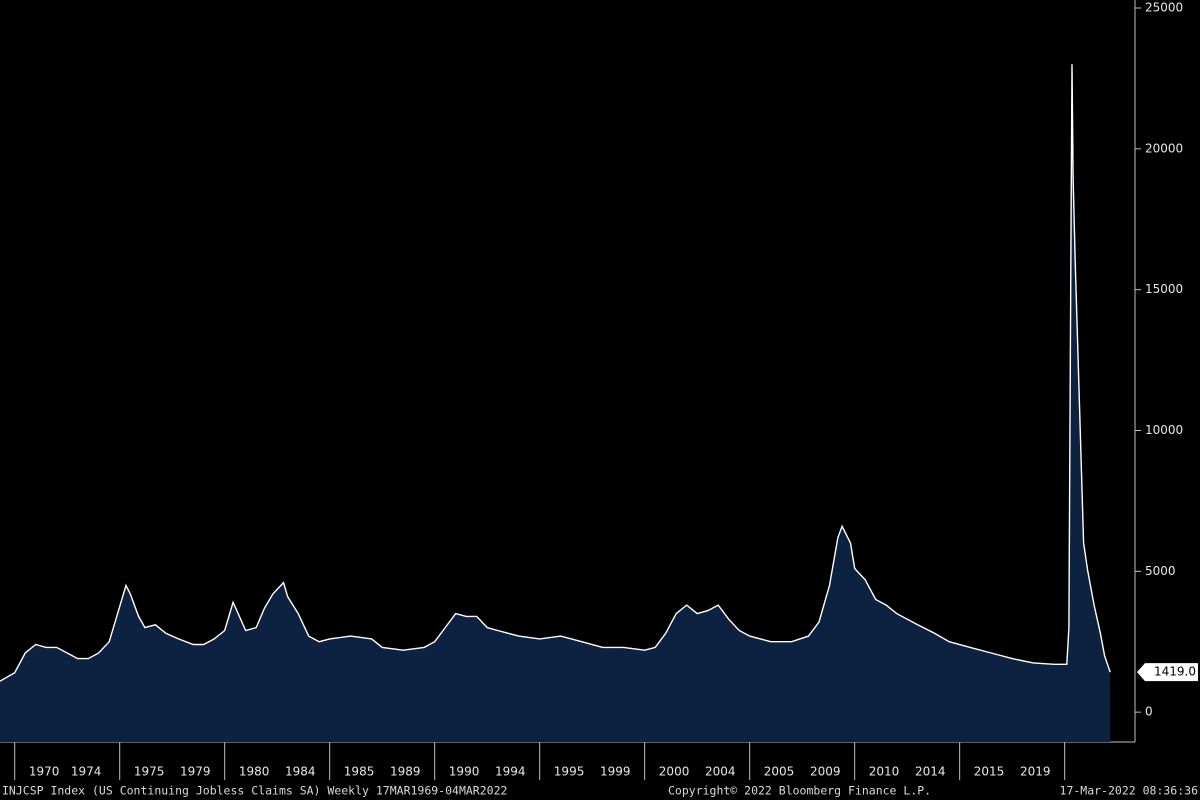  Describe the element at coordinates (195, 772) in the screenshot. I see `x-tick-label: 1979` at that location.